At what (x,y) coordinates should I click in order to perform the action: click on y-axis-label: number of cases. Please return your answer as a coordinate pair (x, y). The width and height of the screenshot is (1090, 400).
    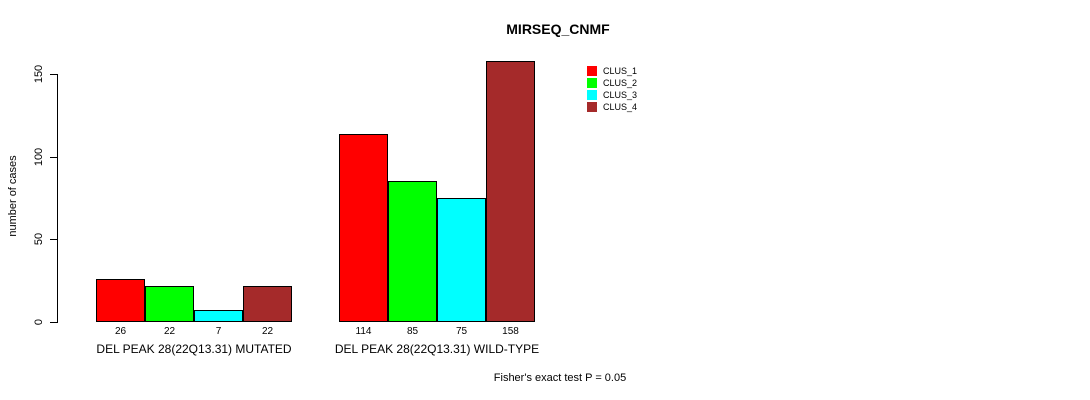
    Looking at the image, I should click on (13, 196).